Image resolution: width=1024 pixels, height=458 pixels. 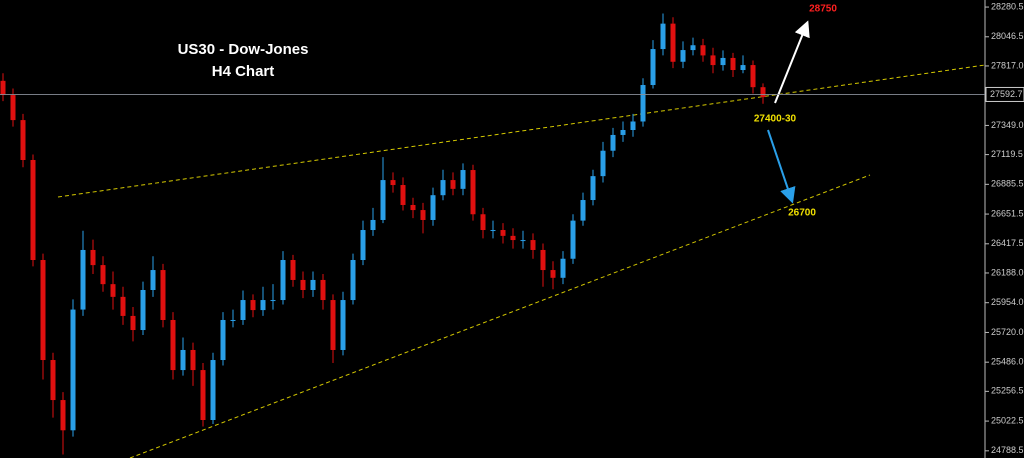 What do you see at coordinates (1007, 362) in the screenshot?
I see `y-tick-label: 25486.0` at bounding box center [1007, 362].